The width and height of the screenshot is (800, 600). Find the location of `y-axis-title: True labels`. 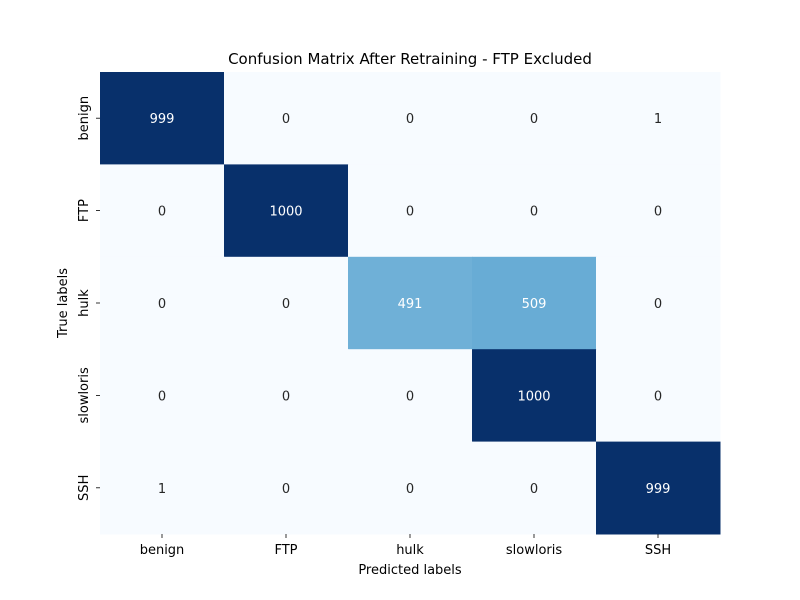

y-axis-title: True labels is located at coordinates (63, 303).